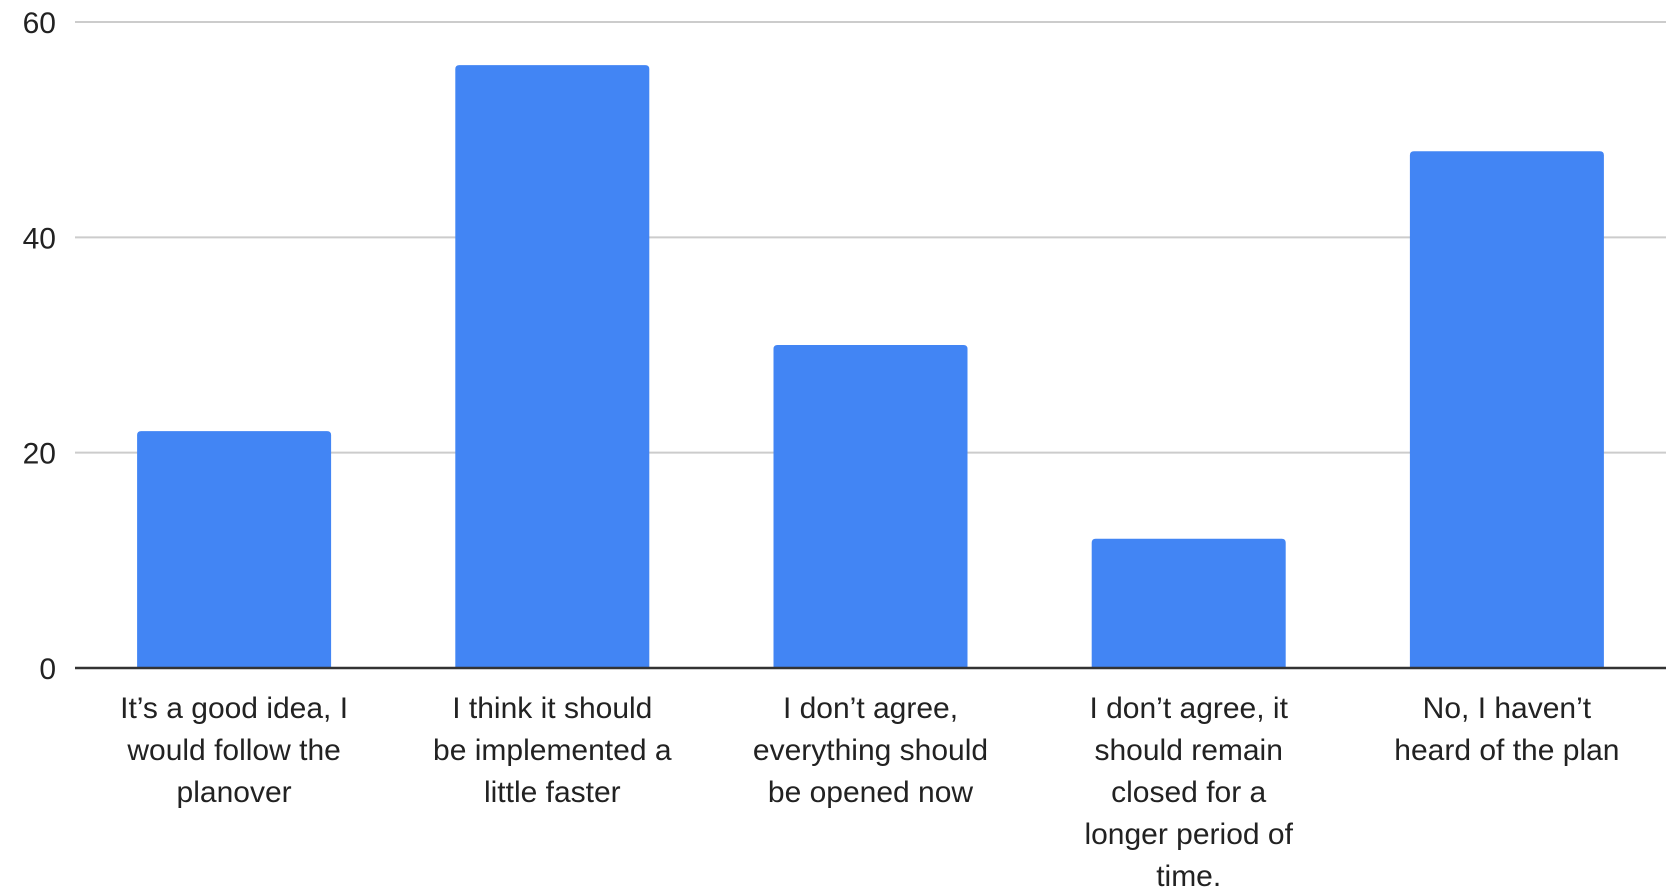 Image resolution: width=1666 pixels, height=889 pixels. I want to click on x-tick-label: everything should, so click(870, 750).